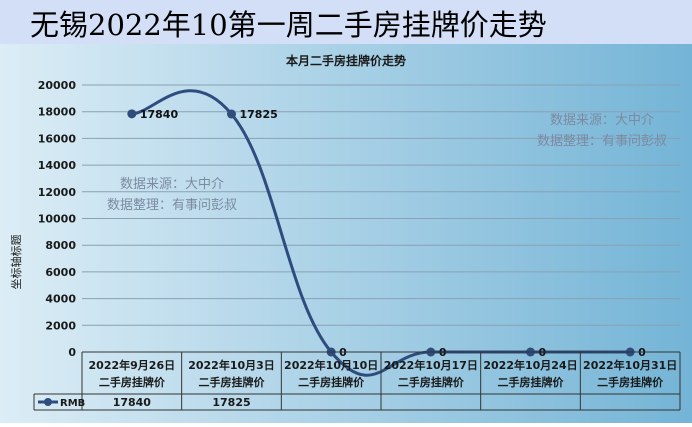 Image resolution: width=692 pixels, height=427 pixels. What do you see at coordinates (60, 299) in the screenshot?
I see `y-tick-label: 4000` at bounding box center [60, 299].